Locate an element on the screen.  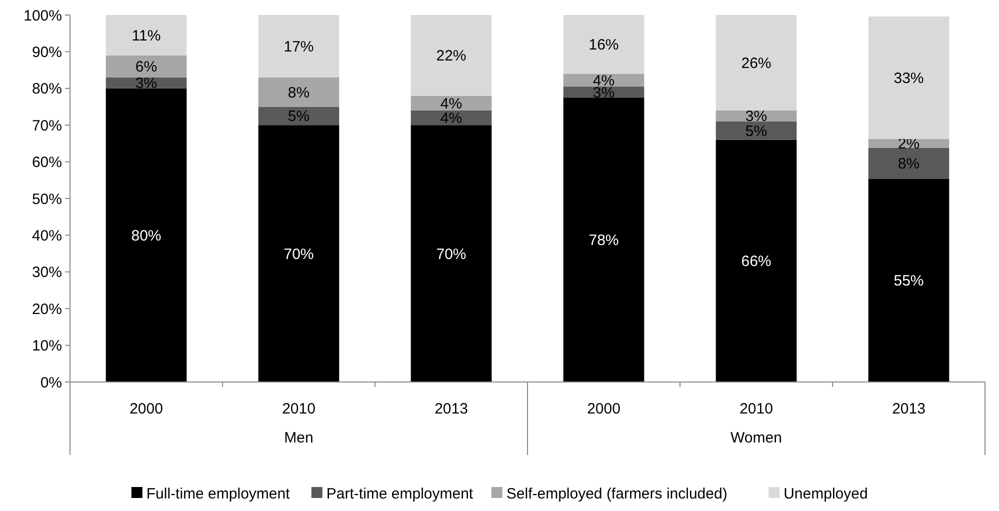
data-label: 80% is located at coordinates (146, 235).